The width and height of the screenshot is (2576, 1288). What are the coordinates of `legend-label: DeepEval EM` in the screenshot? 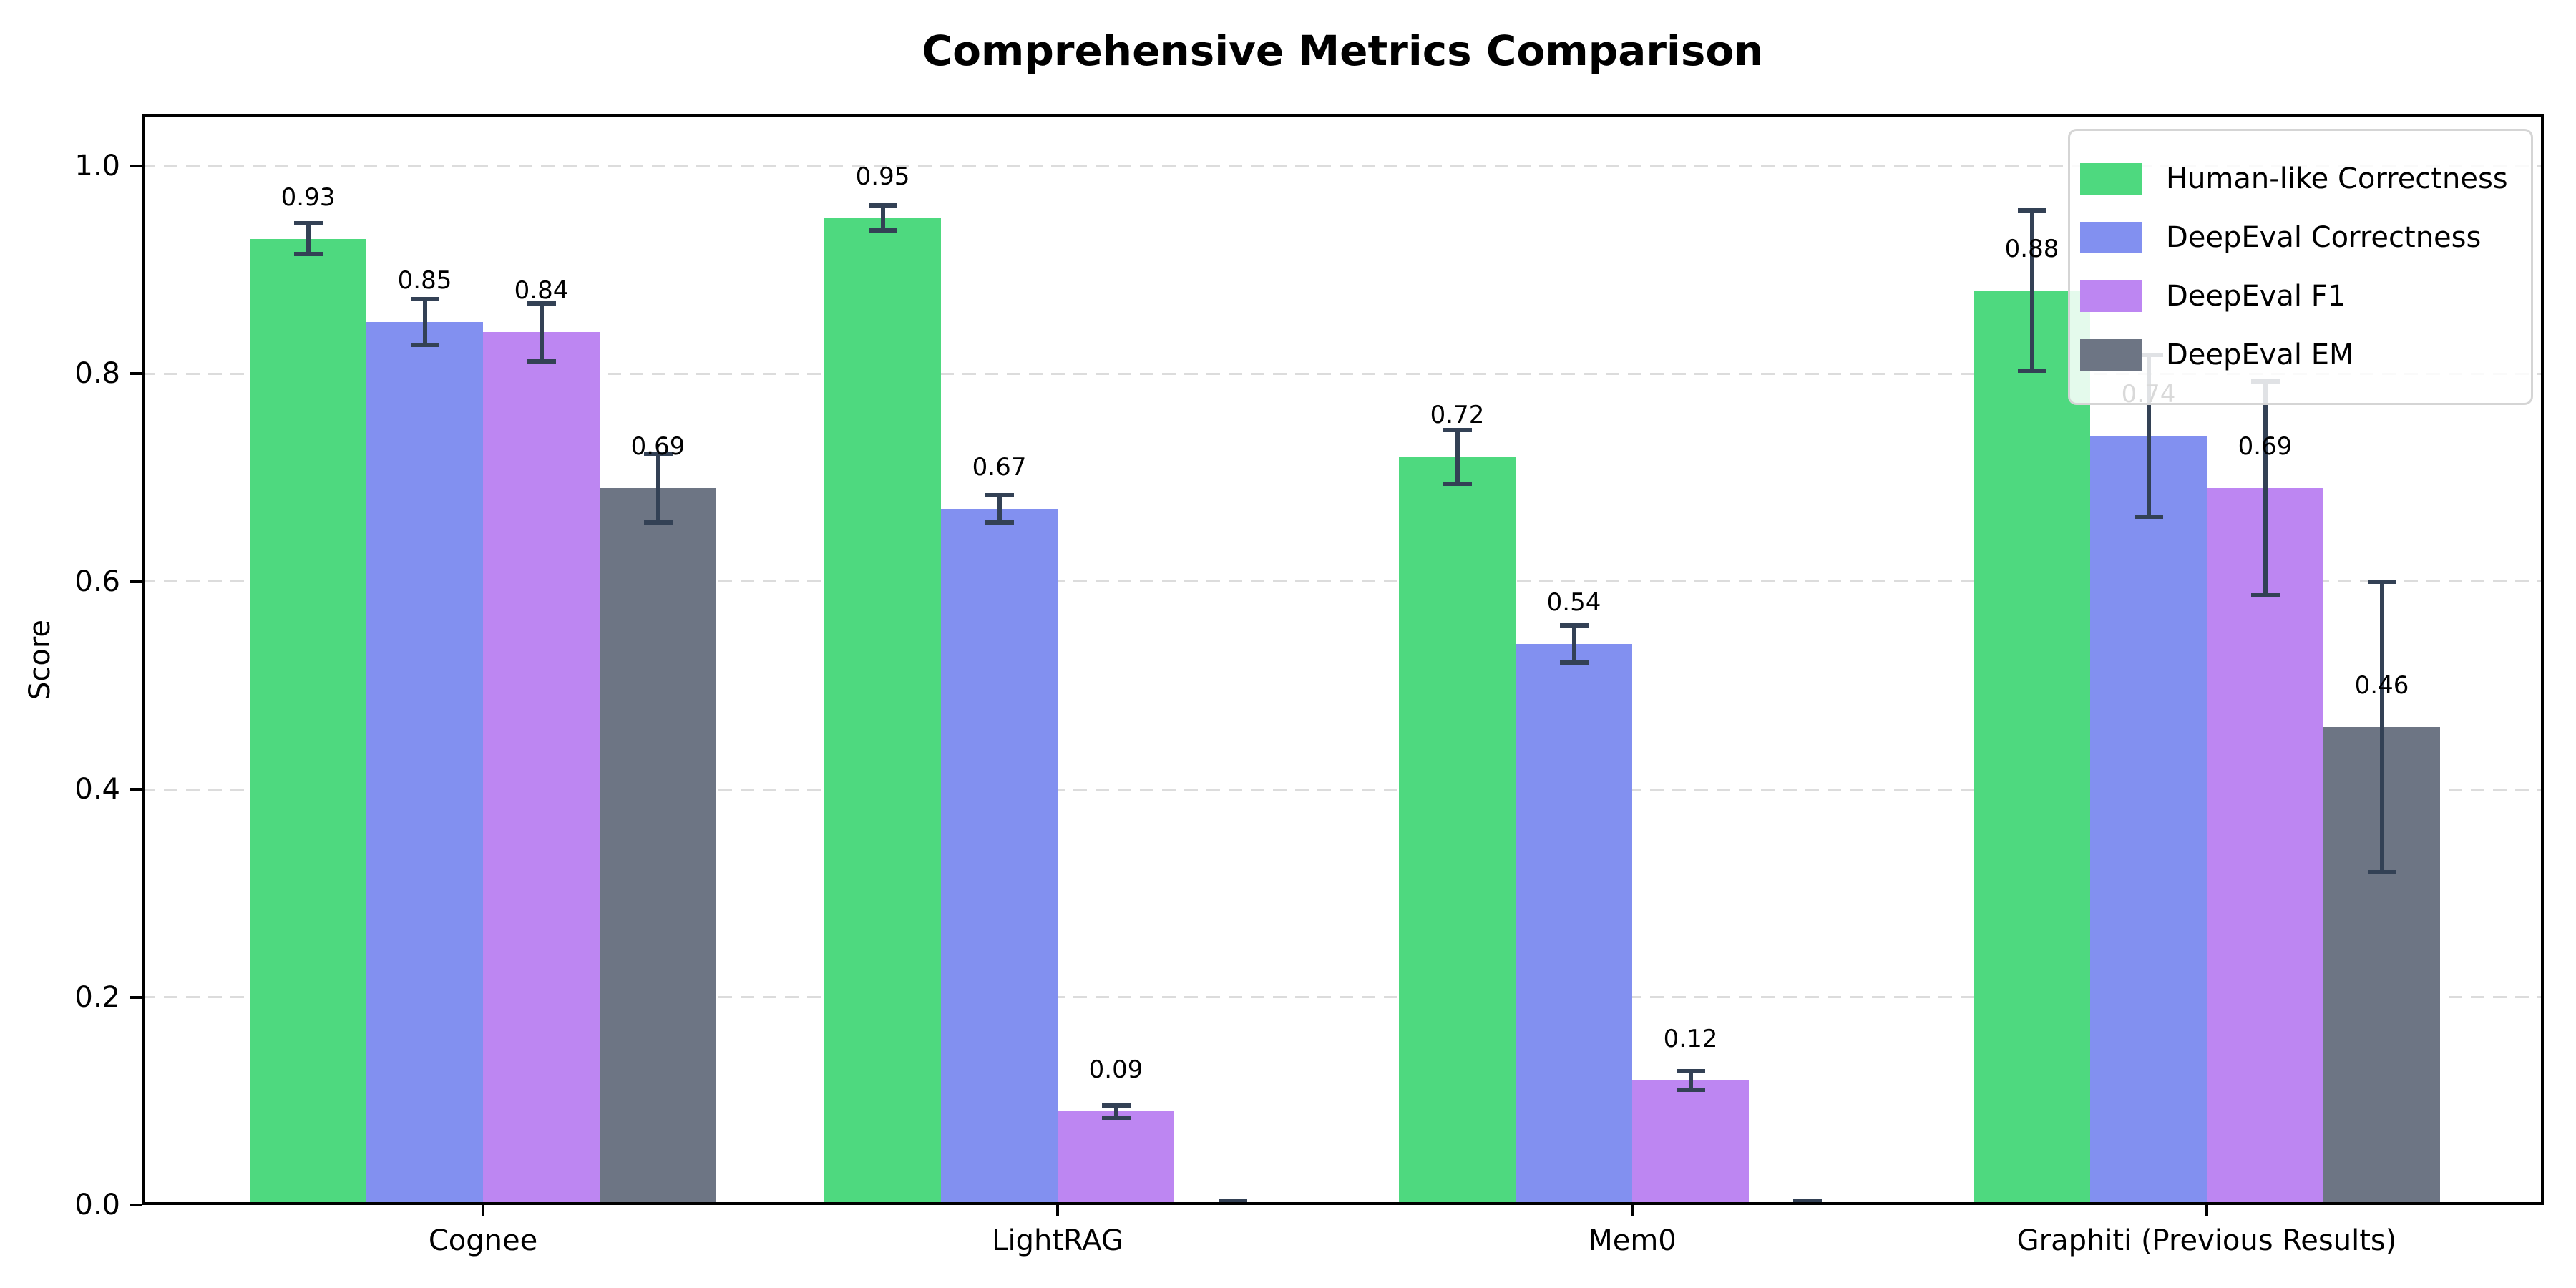 It's located at (2260, 354).